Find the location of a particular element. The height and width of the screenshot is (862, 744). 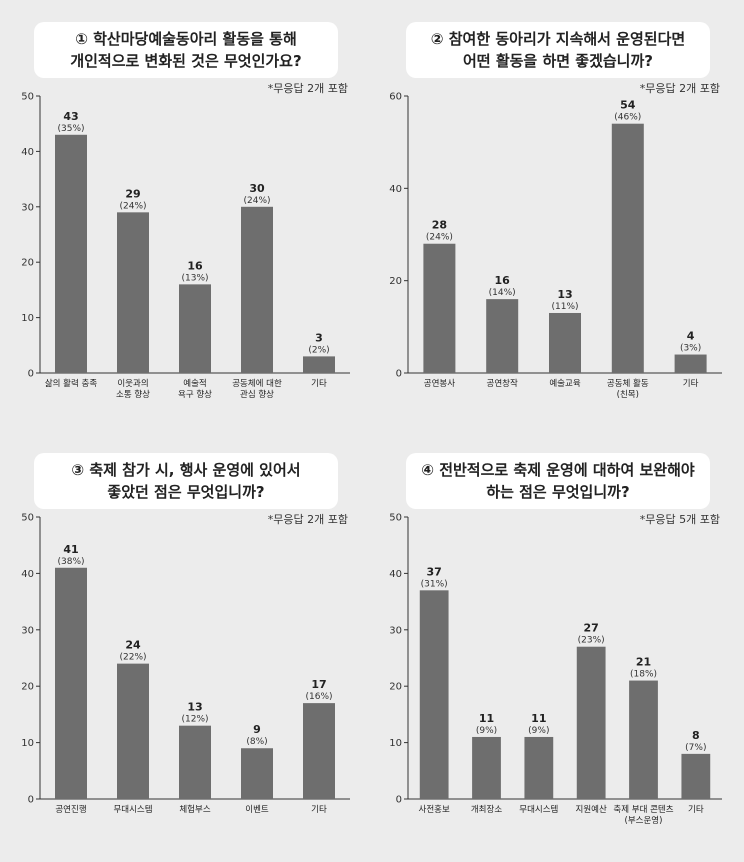

data-label-value: 21 is located at coordinates (643, 662).